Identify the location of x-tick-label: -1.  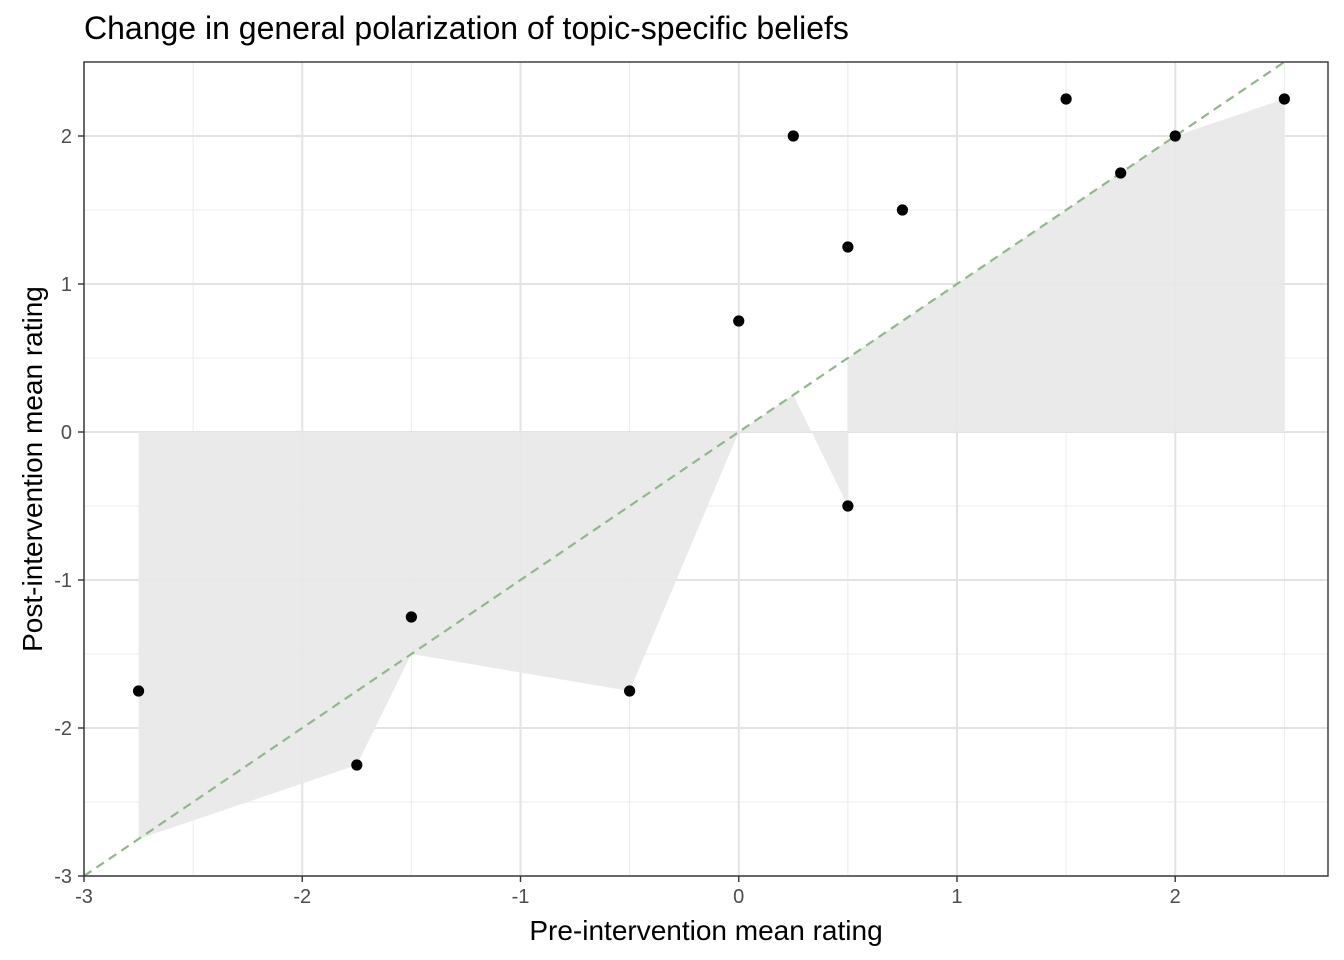
(521, 897).